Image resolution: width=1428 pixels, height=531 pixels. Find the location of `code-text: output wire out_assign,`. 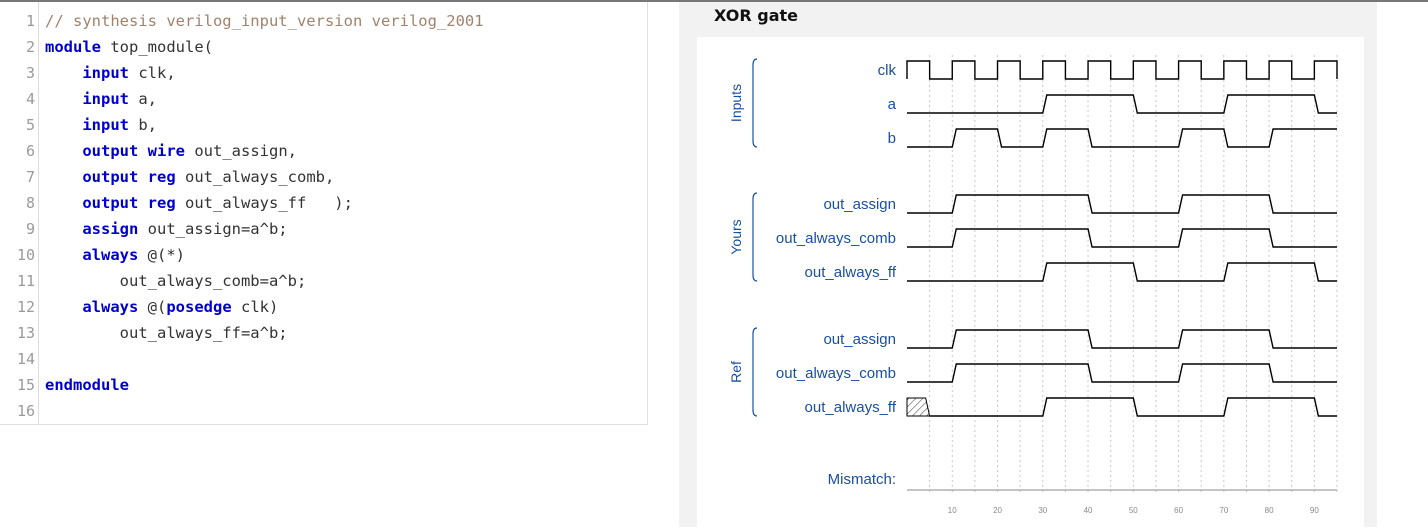

code-text: output wire out_assign, is located at coordinates (171, 151).